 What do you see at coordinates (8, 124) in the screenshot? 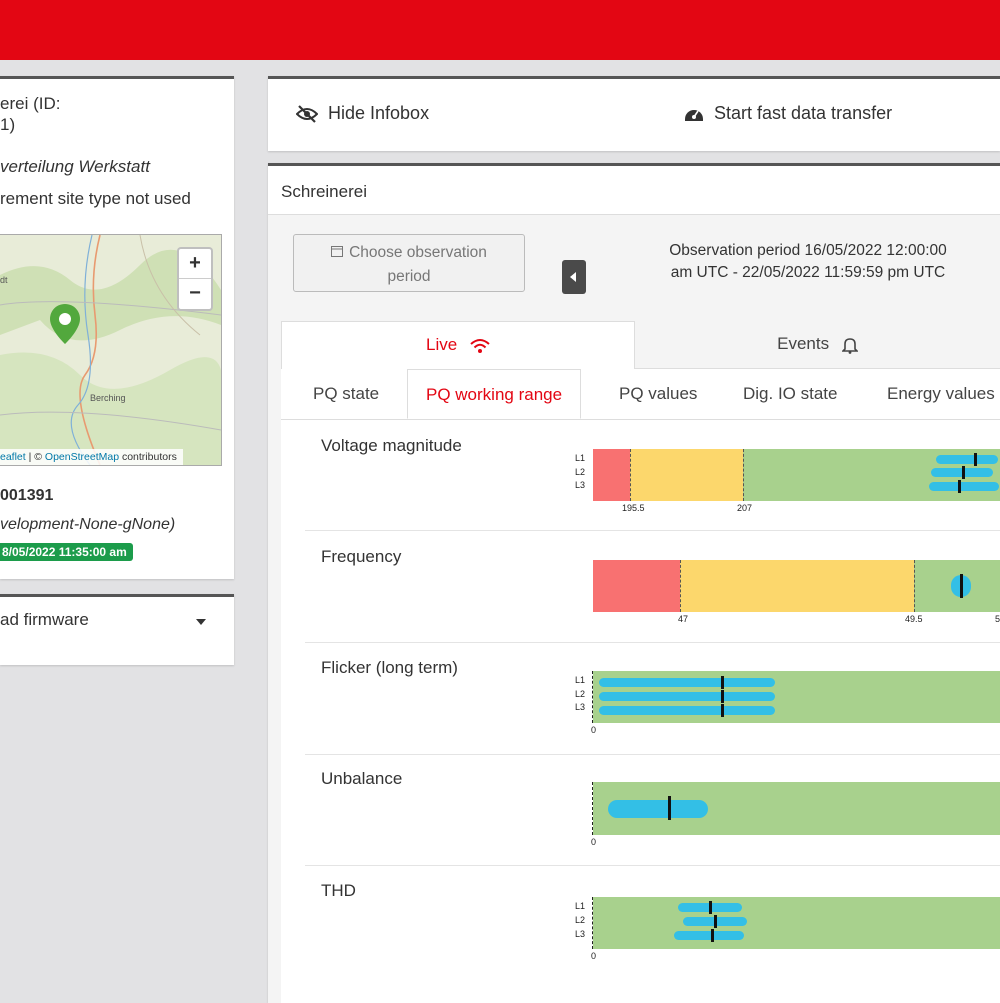
I see `site-title-line2: 1)` at bounding box center [8, 124].